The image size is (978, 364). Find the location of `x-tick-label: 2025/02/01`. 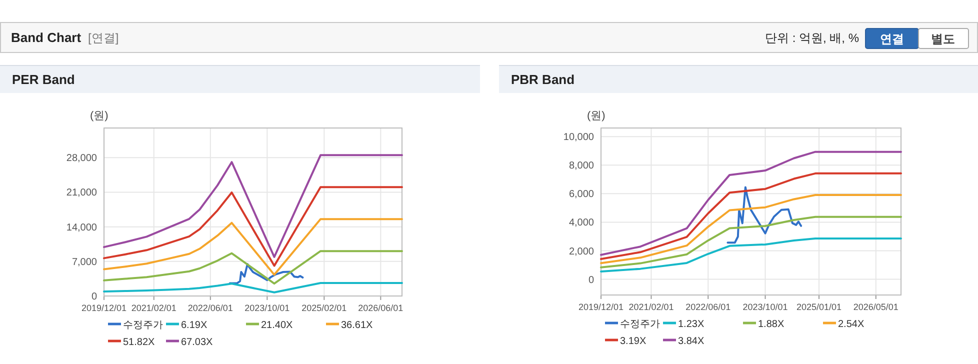

x-tick-label: 2025/02/01 is located at coordinates (324, 308).